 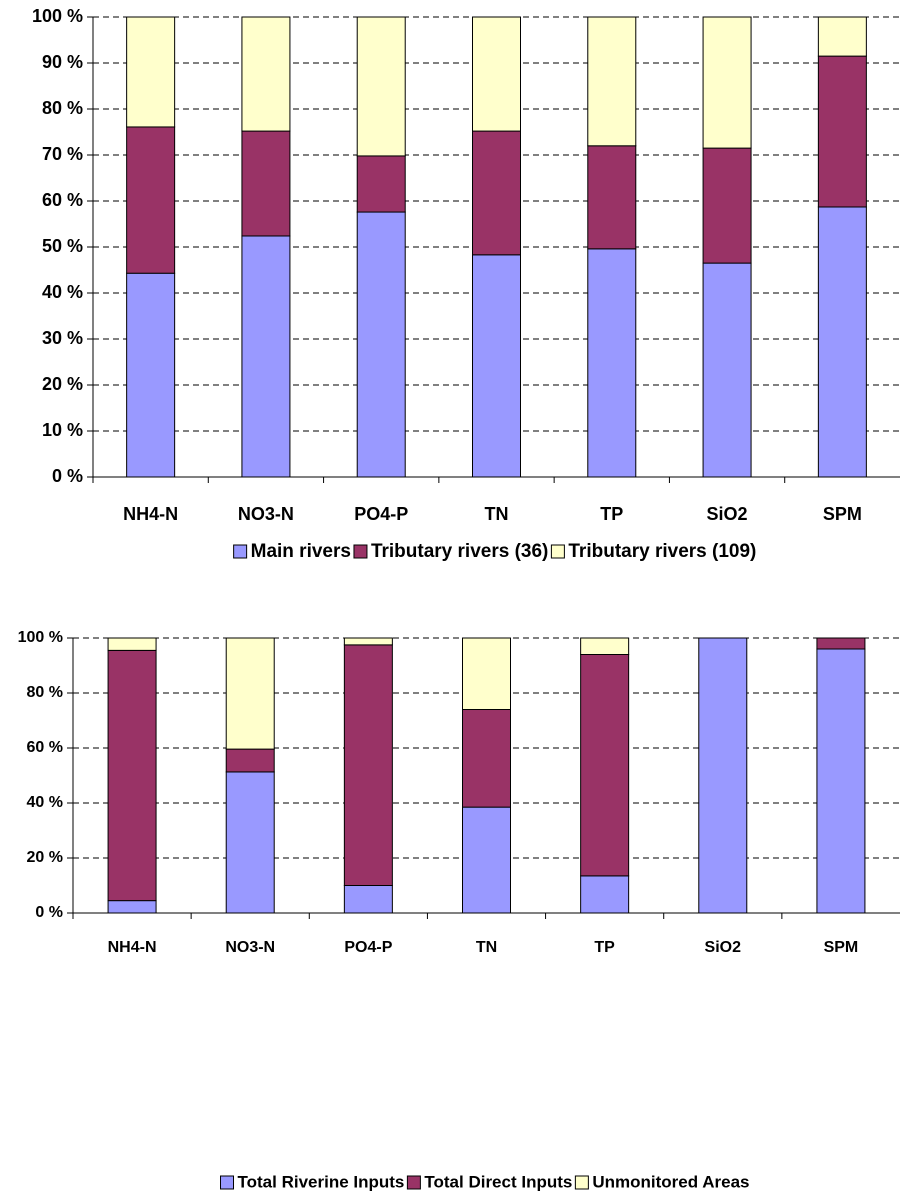 What do you see at coordinates (498, 1181) in the screenshot?
I see `legend-label: Total Direct Inputs` at bounding box center [498, 1181].